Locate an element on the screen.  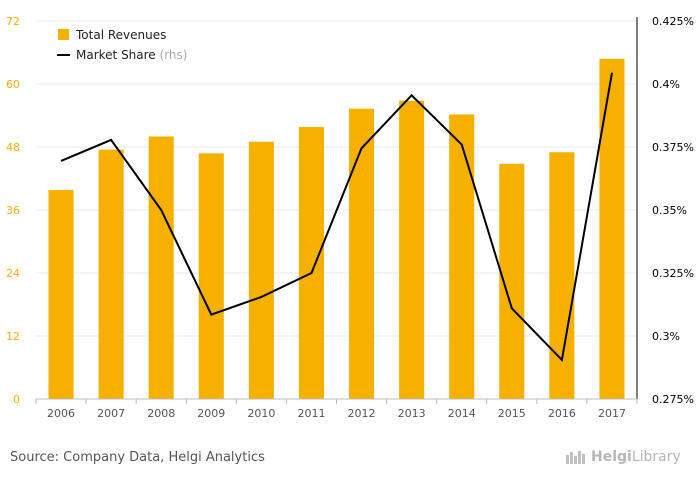
y-left-tick-label: 12 is located at coordinates (13, 336).